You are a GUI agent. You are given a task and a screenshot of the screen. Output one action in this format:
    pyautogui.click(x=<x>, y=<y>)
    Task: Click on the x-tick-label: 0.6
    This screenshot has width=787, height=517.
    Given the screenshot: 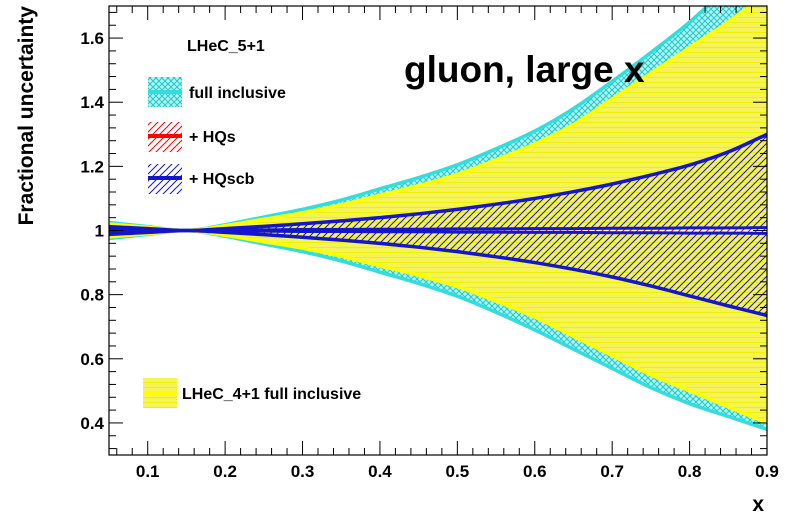 What is the action you would take?
    pyautogui.click(x=535, y=471)
    